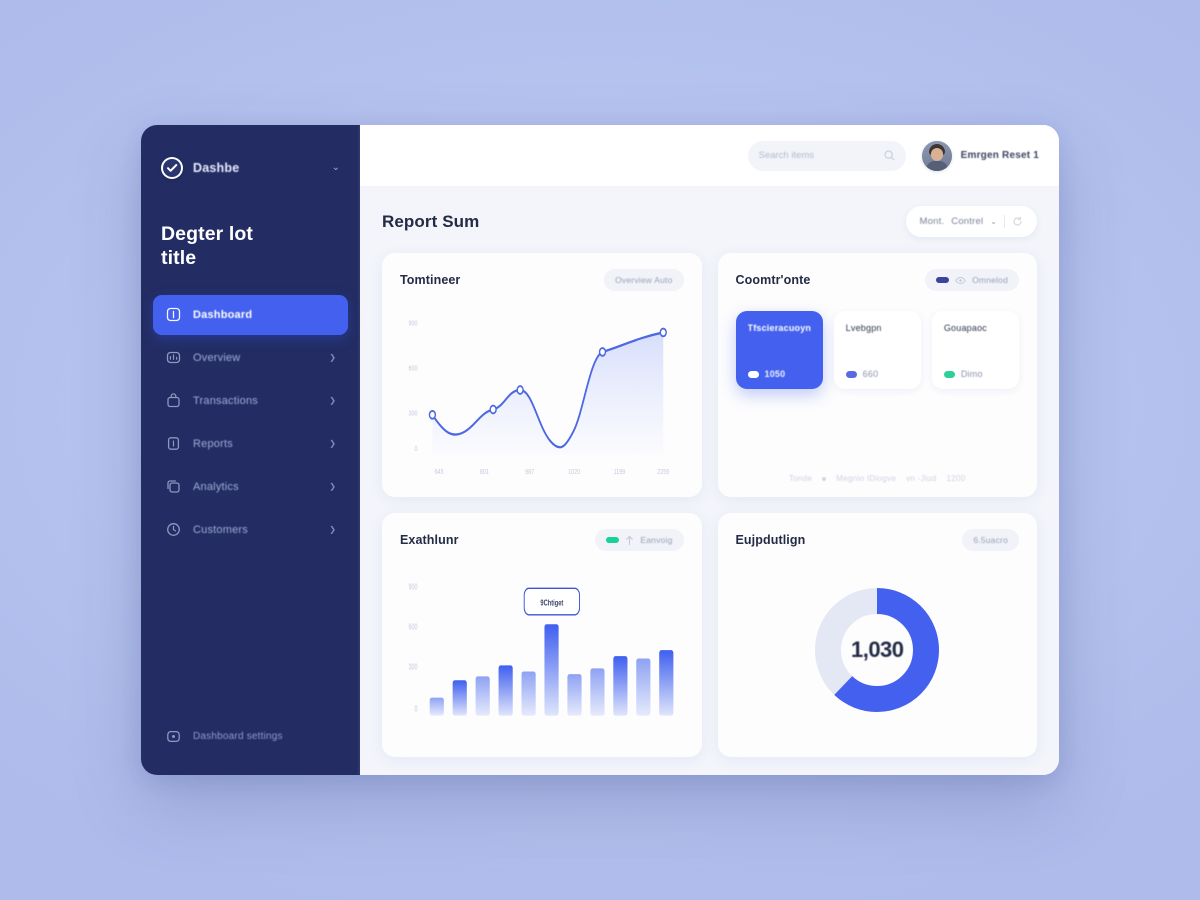 Image resolution: width=1200 pixels, height=900 pixels. I want to click on line-chart-svg: 900 600 300 0, so click(539, 398).